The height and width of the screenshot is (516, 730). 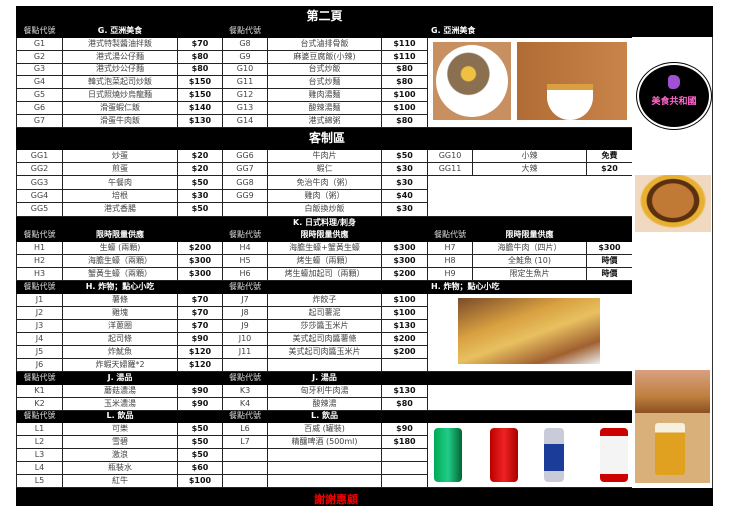 I want to click on header-row: 餐點代號 限時限量供應 餐點代號 限時限量供應 餐點代號 限時限量供應, so click(x=324, y=235).